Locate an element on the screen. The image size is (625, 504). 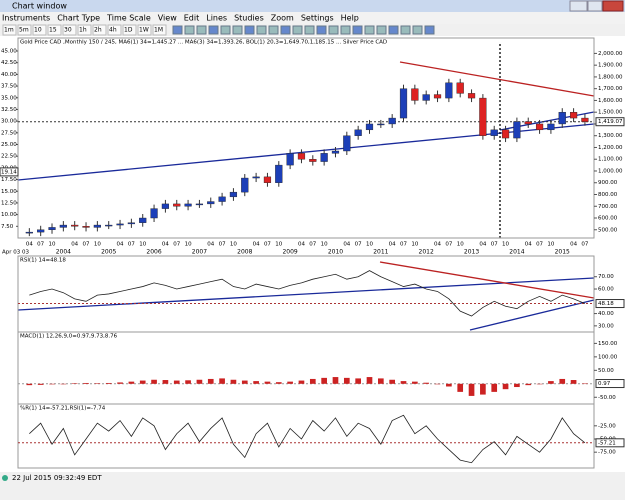
y-tick-label: 900.00 is located at coordinates (608, 183).